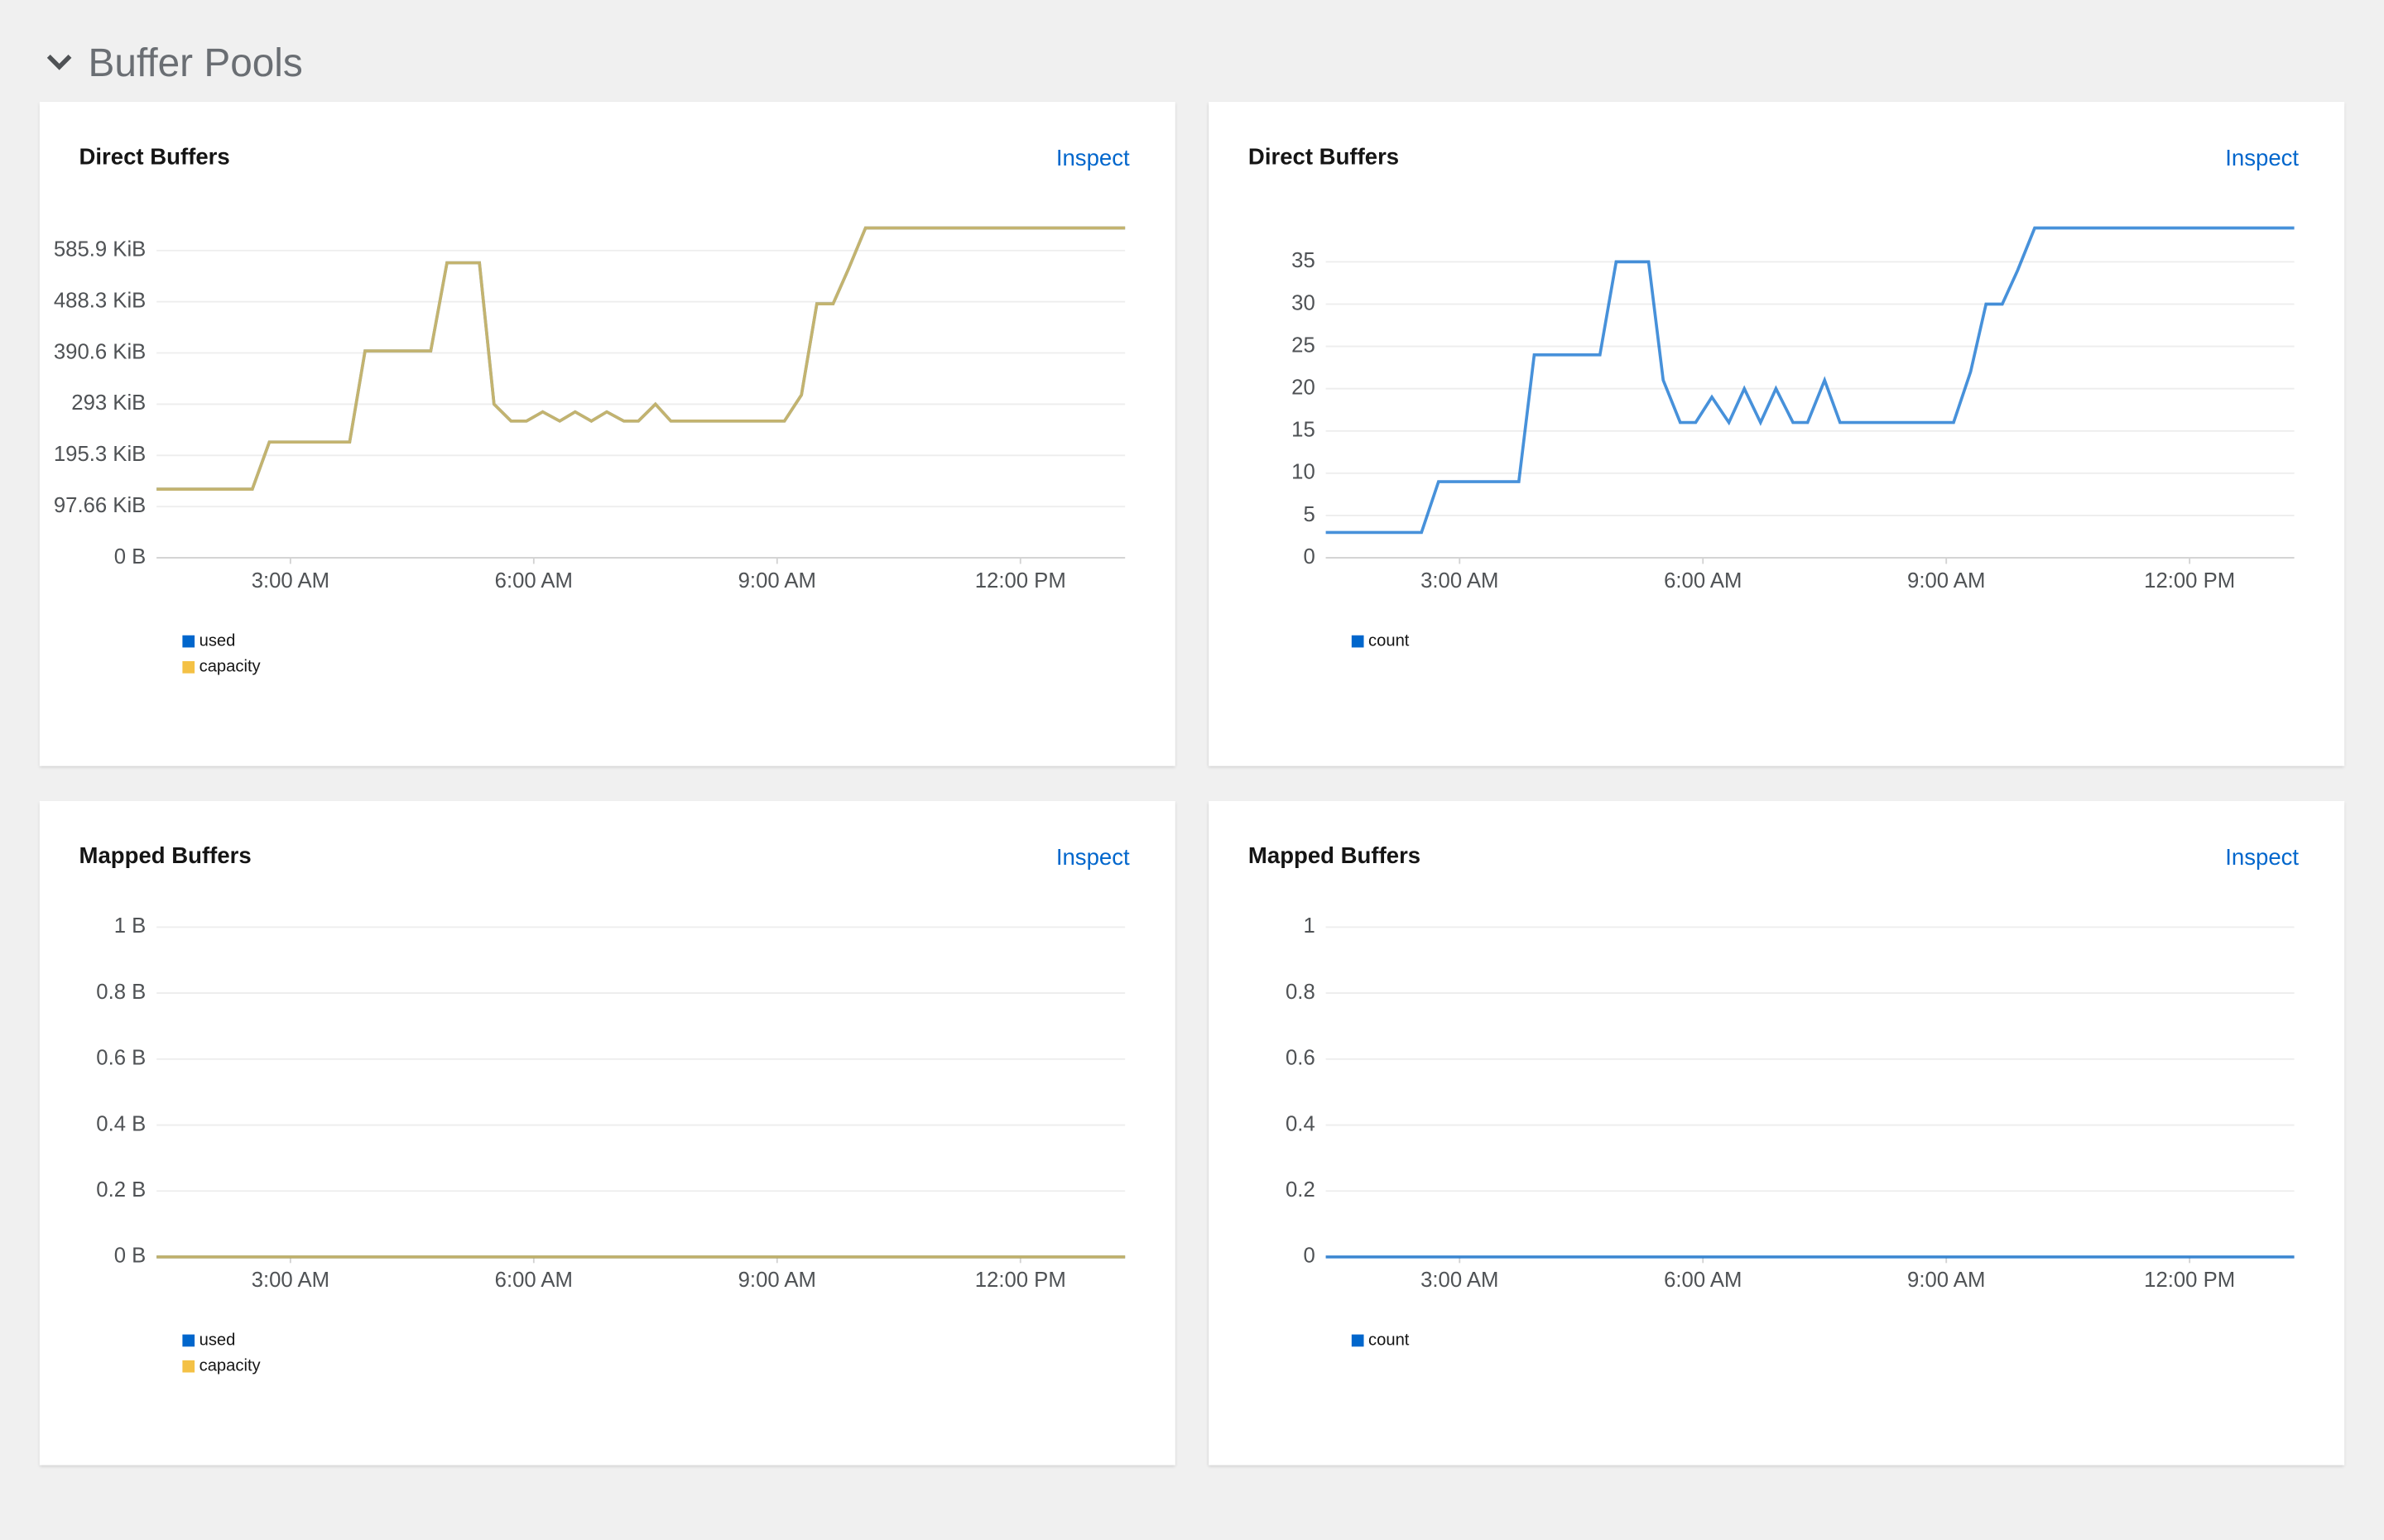 Image resolution: width=2384 pixels, height=1540 pixels. Describe the element at coordinates (1309, 514) in the screenshot. I see `y-tick-label: 5` at that location.